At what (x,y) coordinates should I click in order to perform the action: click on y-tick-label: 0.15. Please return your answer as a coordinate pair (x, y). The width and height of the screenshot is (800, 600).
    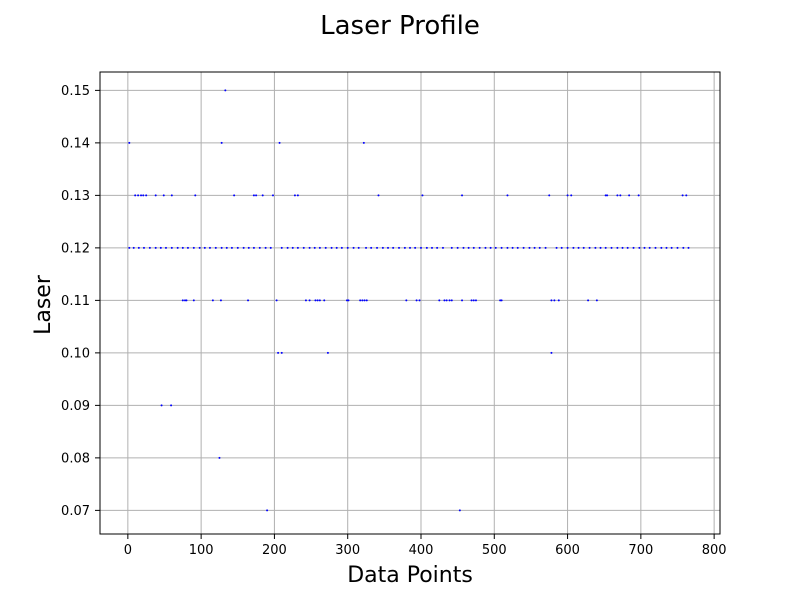
    Looking at the image, I should click on (75, 91).